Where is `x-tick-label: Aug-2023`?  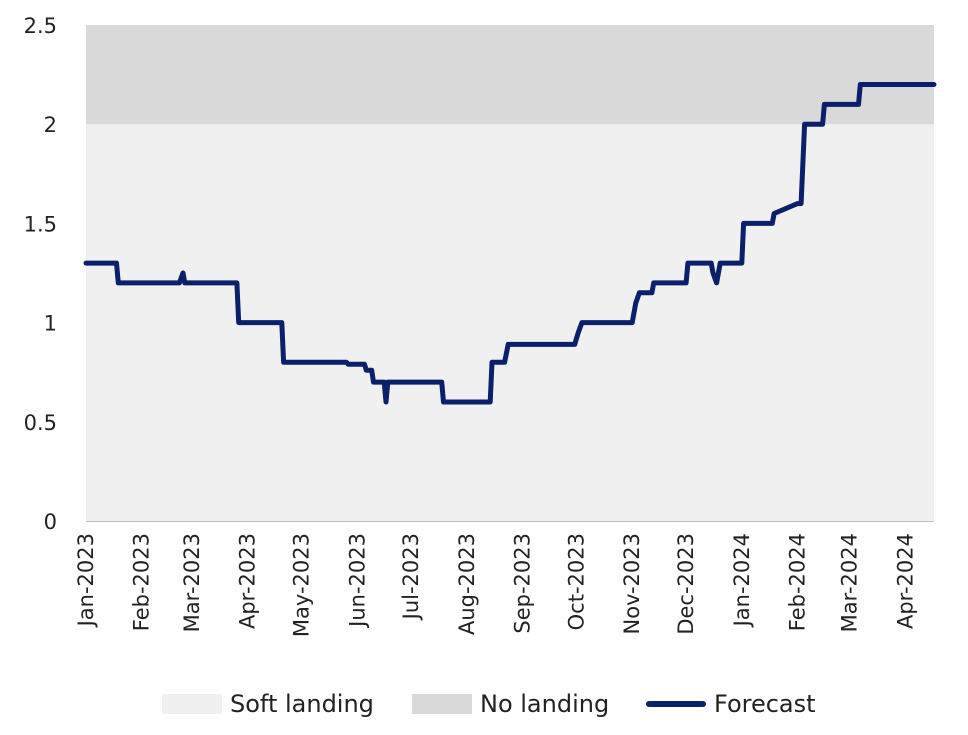
x-tick-label: Aug-2023 is located at coordinates (467, 584).